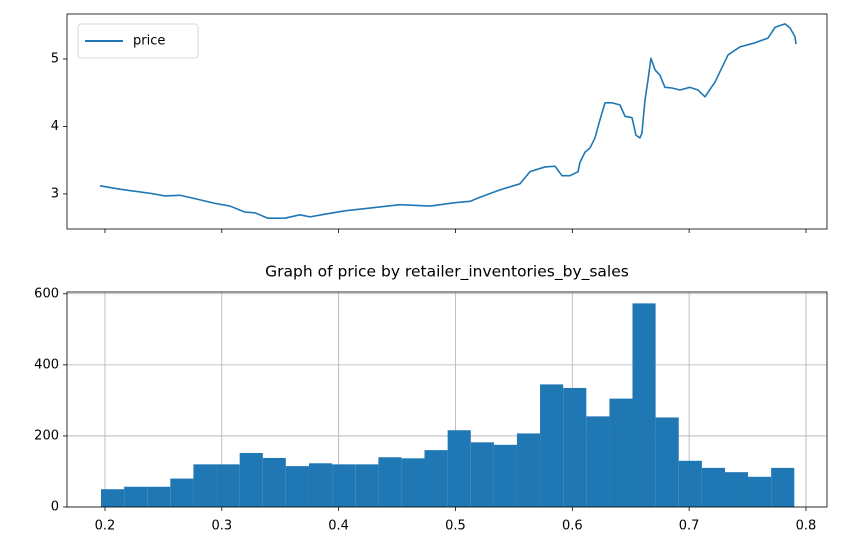  I want to click on y-tick-label: 5, so click(55, 58).